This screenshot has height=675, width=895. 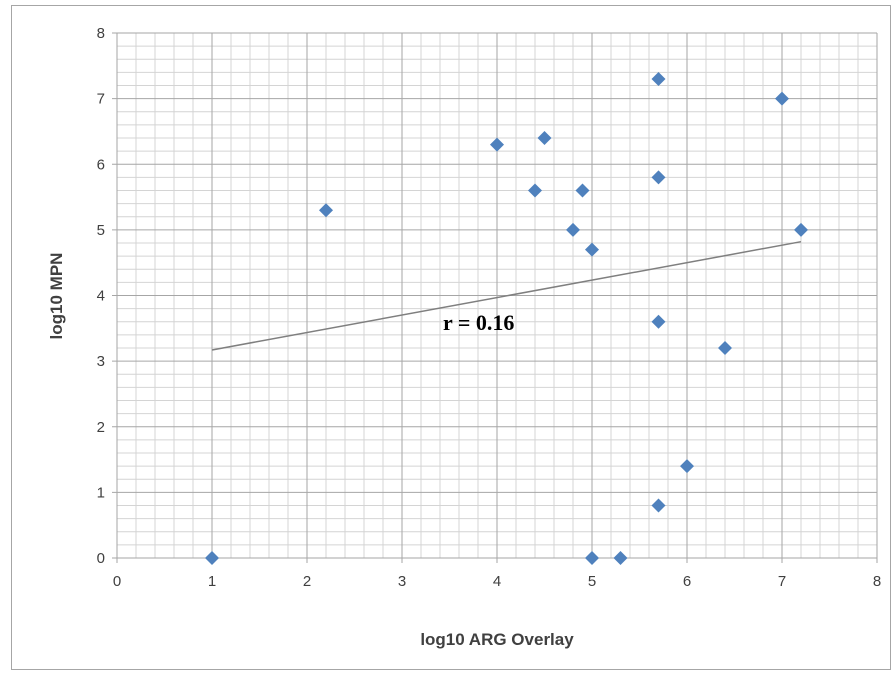 I want to click on y-tick-label: 7, so click(x=101, y=99).